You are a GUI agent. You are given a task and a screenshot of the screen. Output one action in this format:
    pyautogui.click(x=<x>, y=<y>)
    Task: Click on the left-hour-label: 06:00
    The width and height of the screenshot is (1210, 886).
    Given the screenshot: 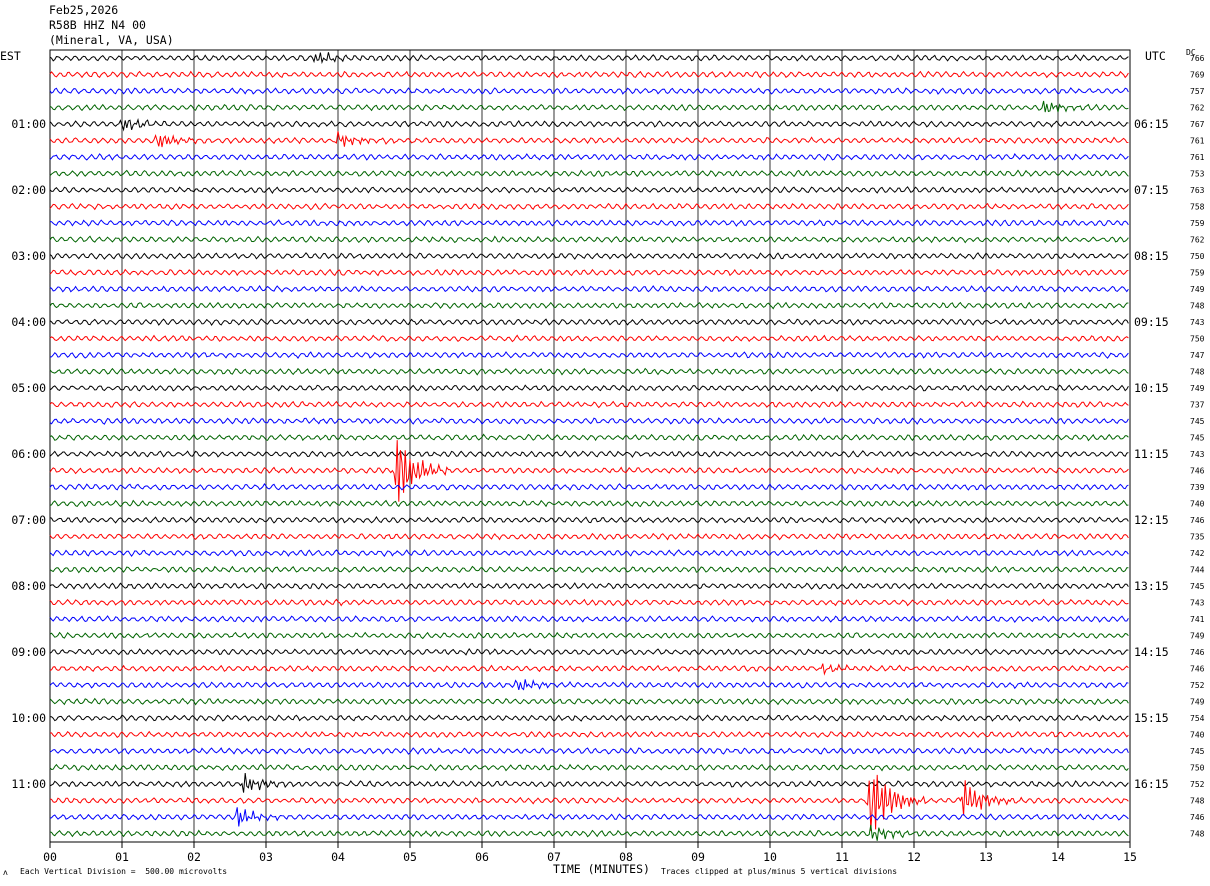 What is the action you would take?
    pyautogui.click(x=28, y=454)
    